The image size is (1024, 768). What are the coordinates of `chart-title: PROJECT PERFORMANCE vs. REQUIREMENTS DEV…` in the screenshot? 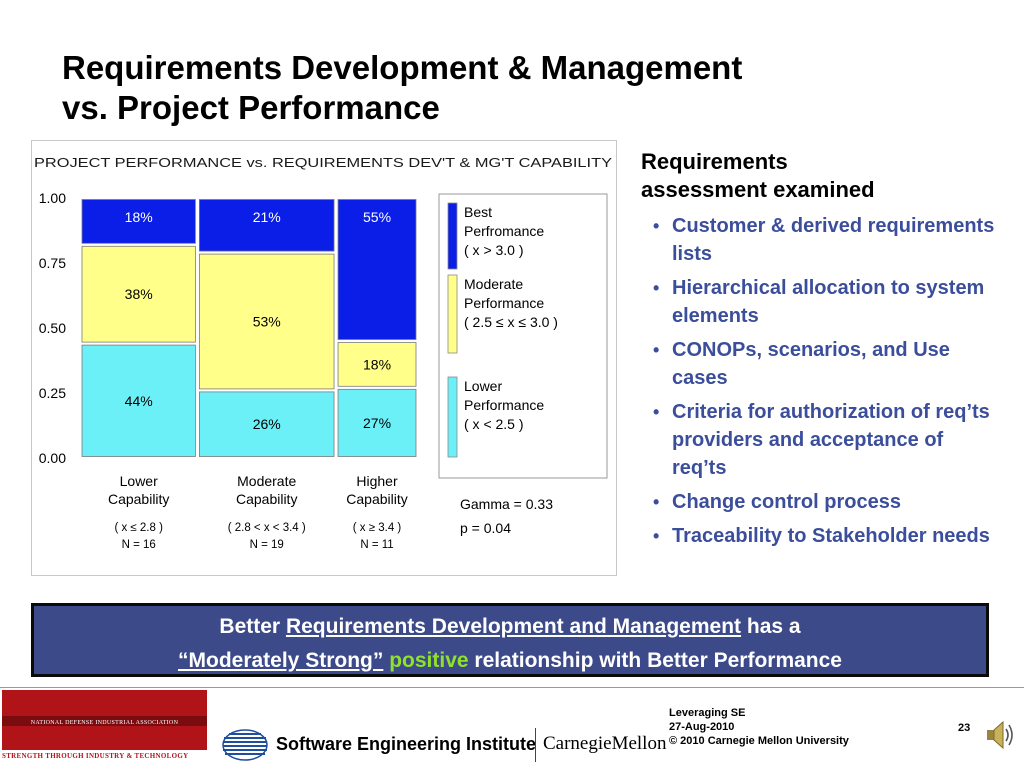 It's located at (323, 163).